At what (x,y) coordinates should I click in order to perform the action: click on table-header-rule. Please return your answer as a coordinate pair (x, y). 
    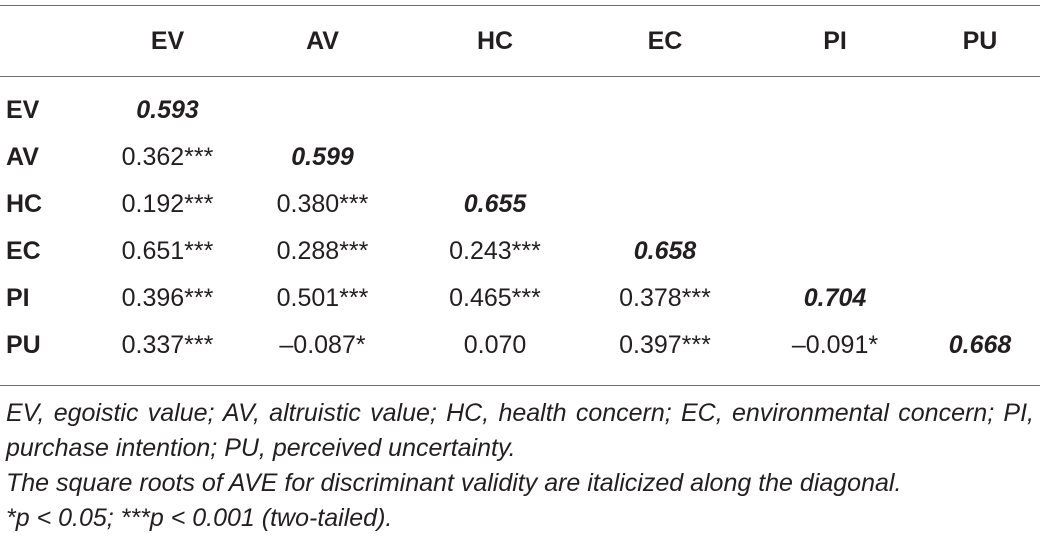
    Looking at the image, I should click on (520, 76).